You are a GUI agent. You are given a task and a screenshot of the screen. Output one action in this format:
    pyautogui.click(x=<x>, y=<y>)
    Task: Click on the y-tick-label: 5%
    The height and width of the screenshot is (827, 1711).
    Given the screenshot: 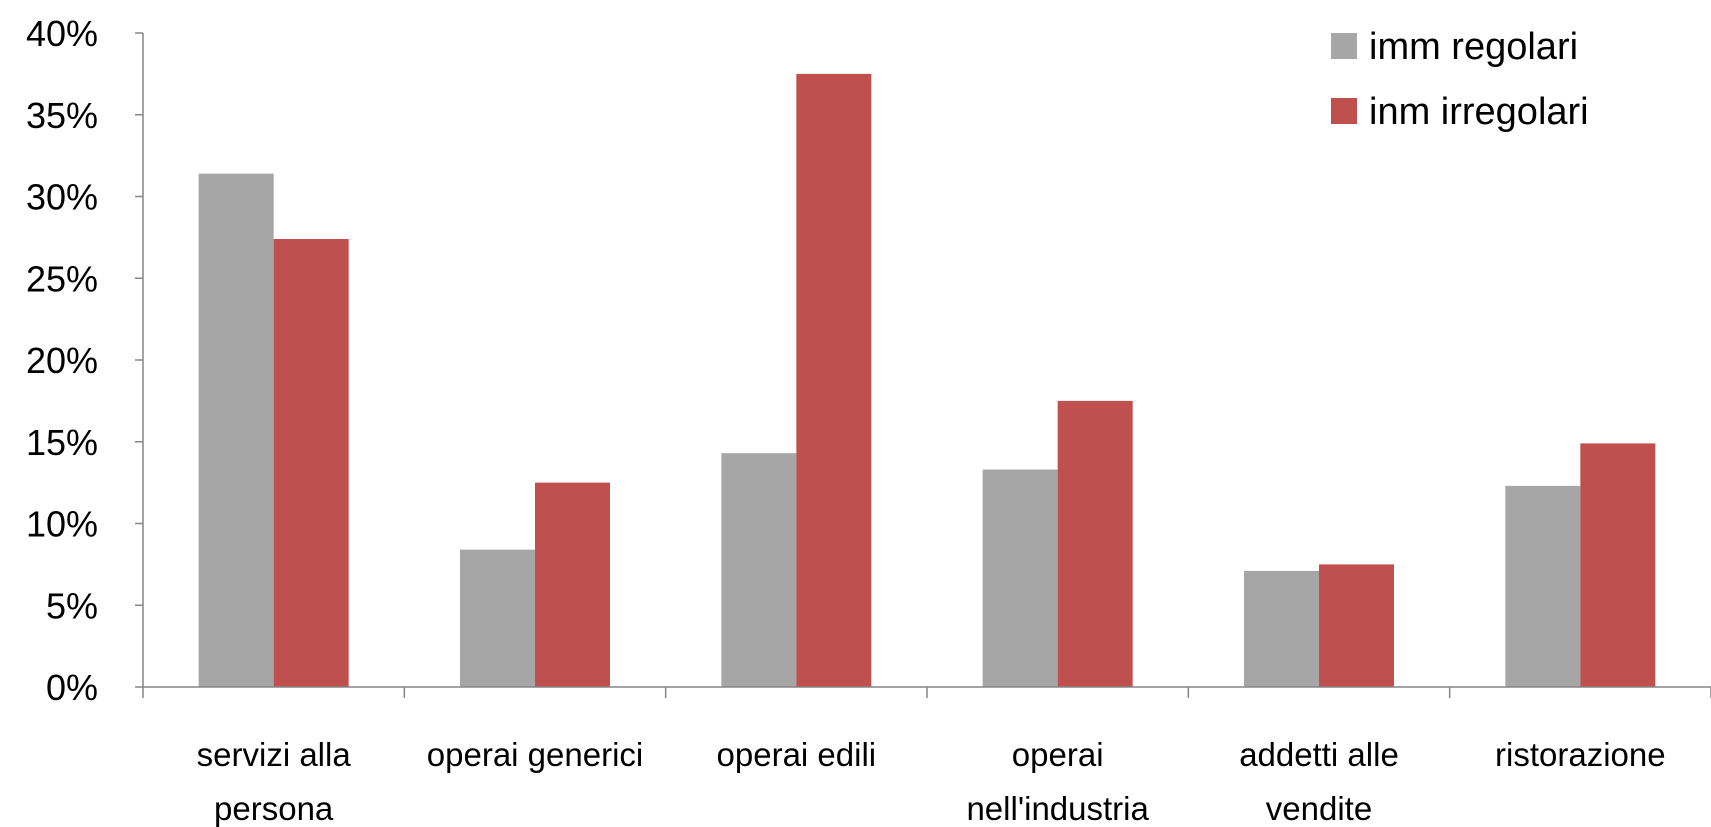 What is the action you would take?
    pyautogui.click(x=72, y=605)
    